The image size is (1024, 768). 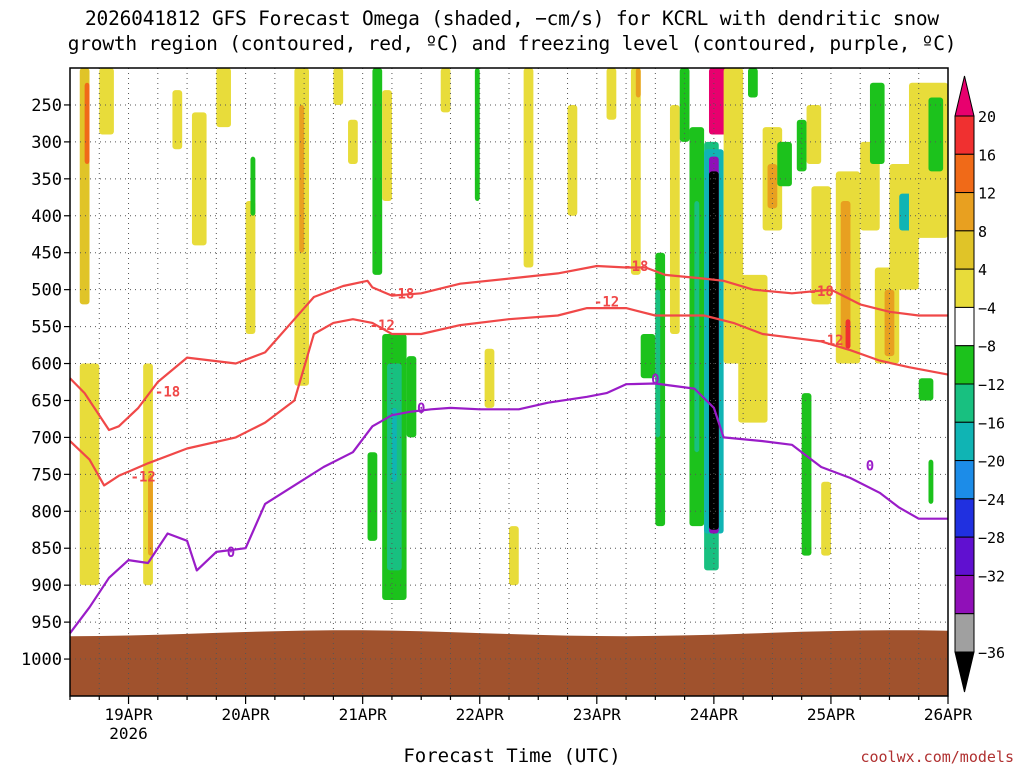 What do you see at coordinates (46, 291) in the screenshot?
I see `y-tick-label: 500` at bounding box center [46, 291].